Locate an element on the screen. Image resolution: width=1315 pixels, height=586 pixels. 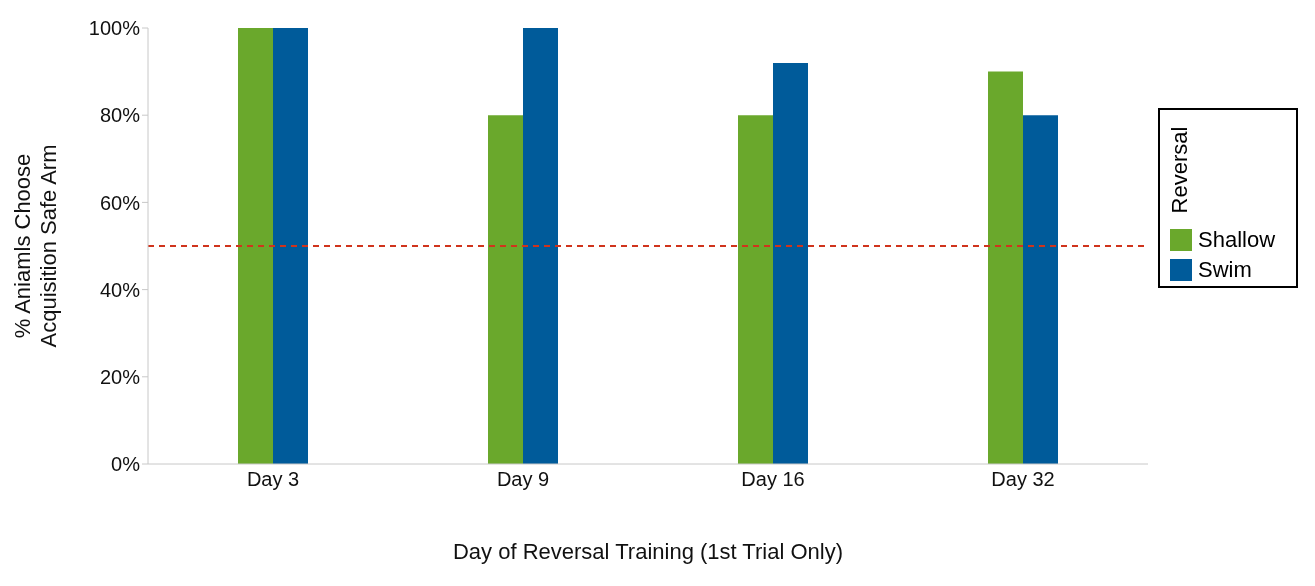
legend-label: Swim is located at coordinates (1225, 270).